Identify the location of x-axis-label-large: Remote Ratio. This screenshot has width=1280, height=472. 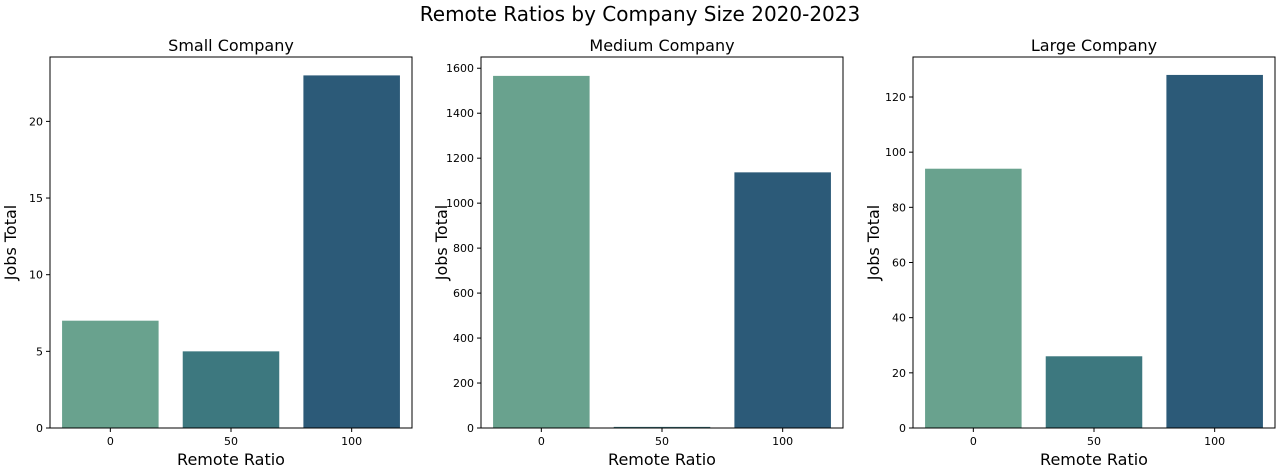
(1094, 459).